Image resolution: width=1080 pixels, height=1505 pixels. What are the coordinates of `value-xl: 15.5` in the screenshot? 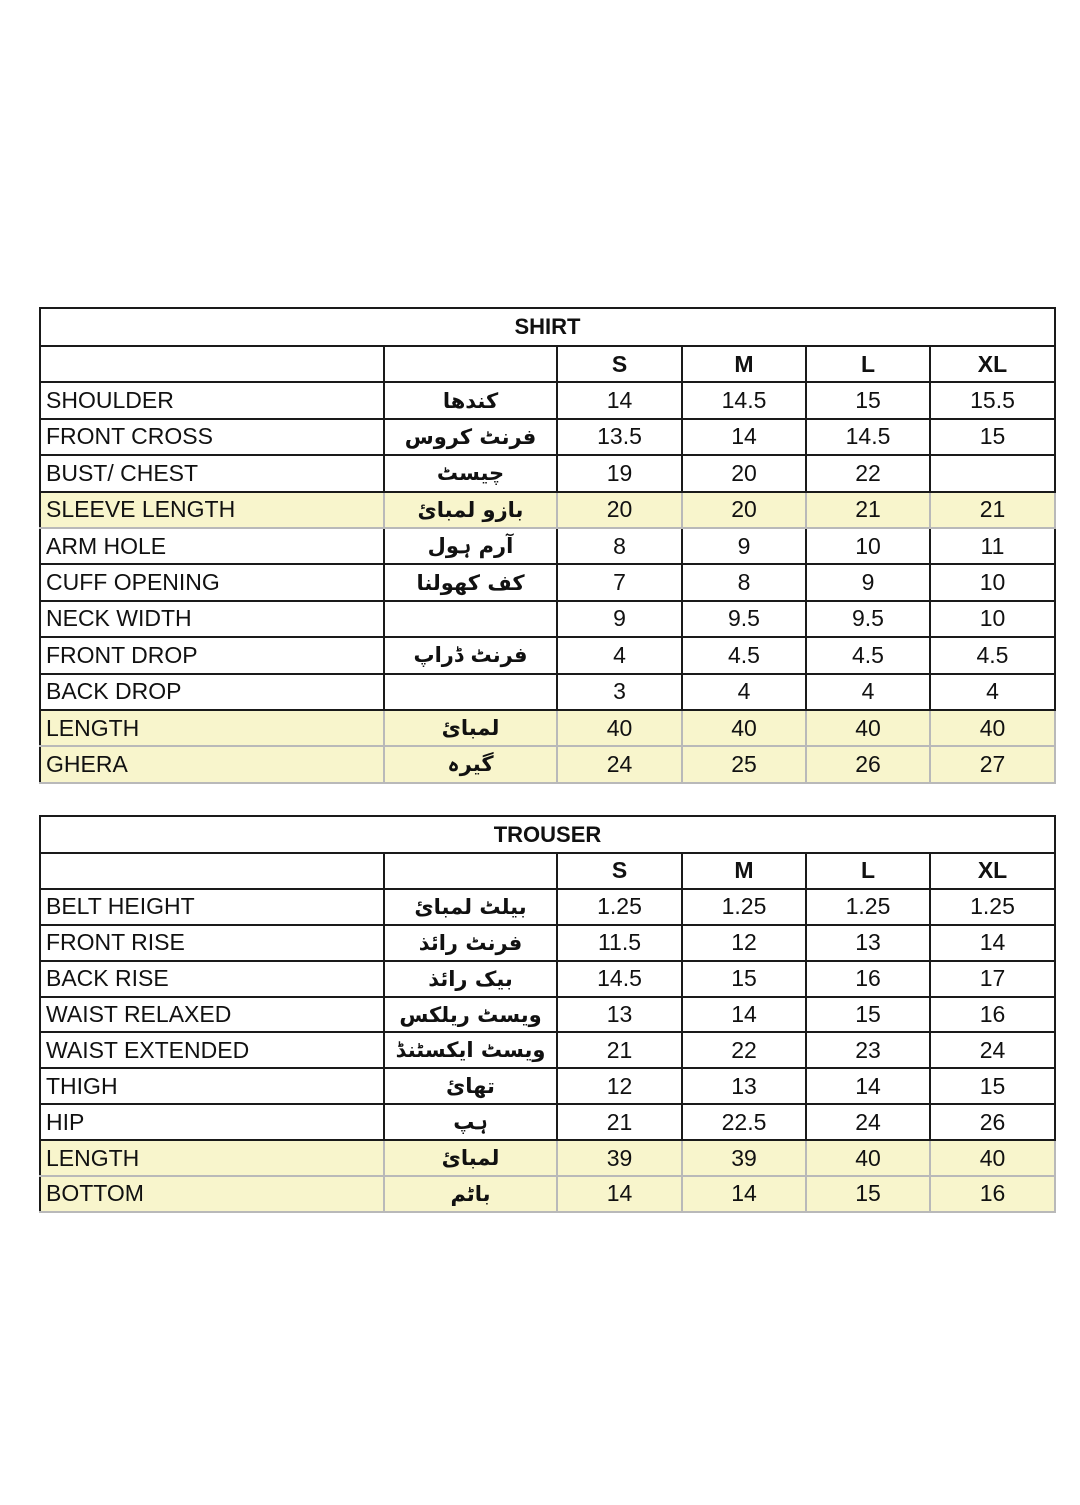 It's located at (992, 400).